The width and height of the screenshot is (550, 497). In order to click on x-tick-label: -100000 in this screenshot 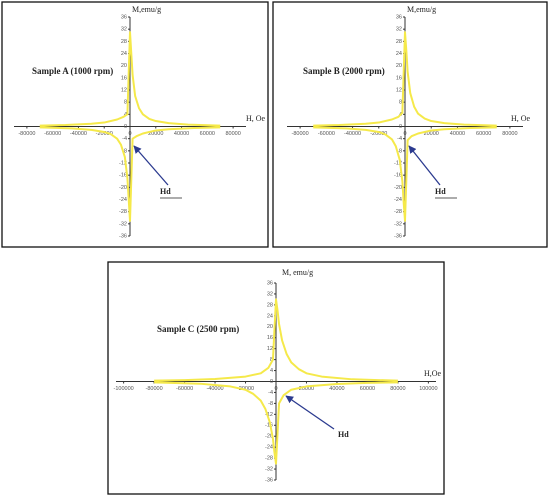, I will do `click(124, 389)`.